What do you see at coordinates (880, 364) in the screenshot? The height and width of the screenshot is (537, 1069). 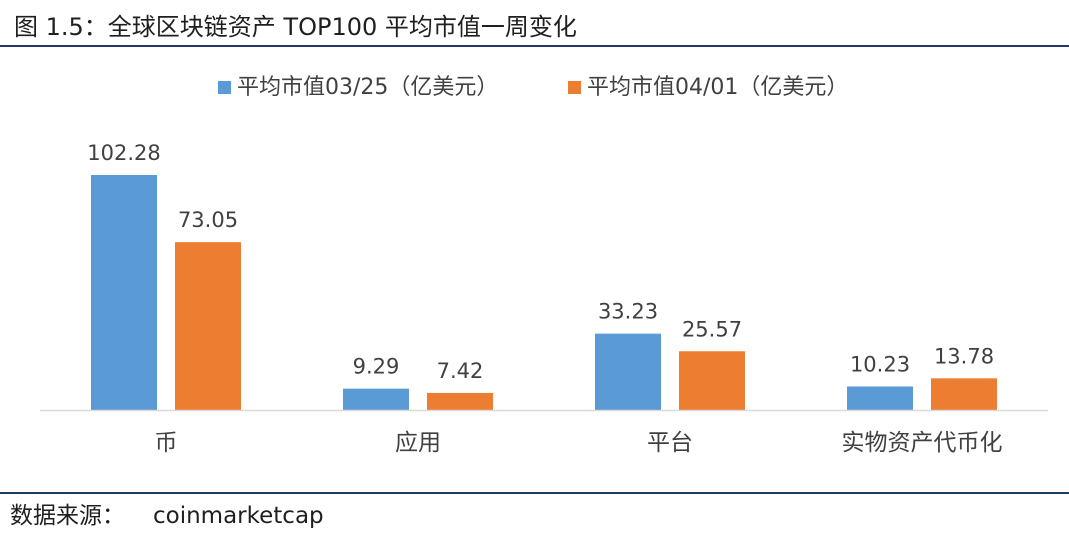 I see `data-label-1-4: 10.23` at bounding box center [880, 364].